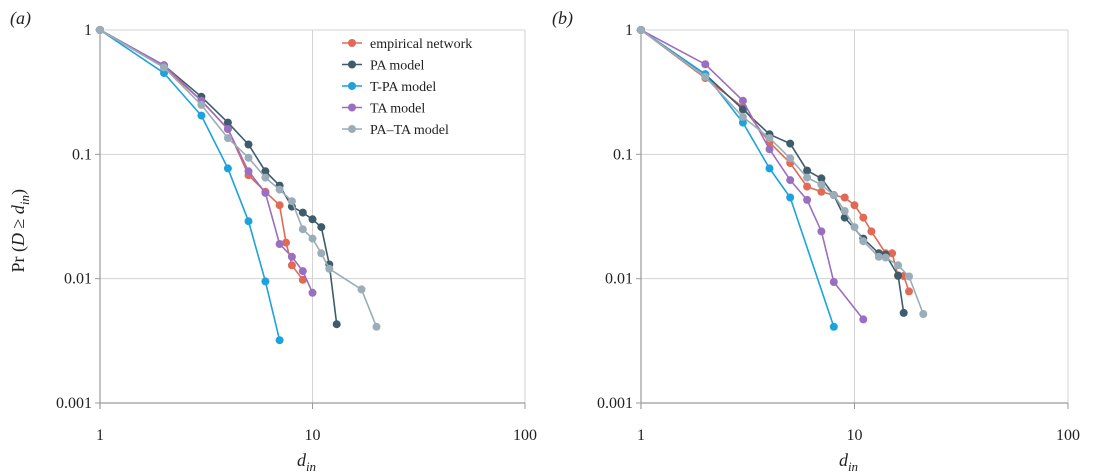 This screenshot has height=476, width=1093. I want to click on legend-item: empirical network, so click(407, 44).